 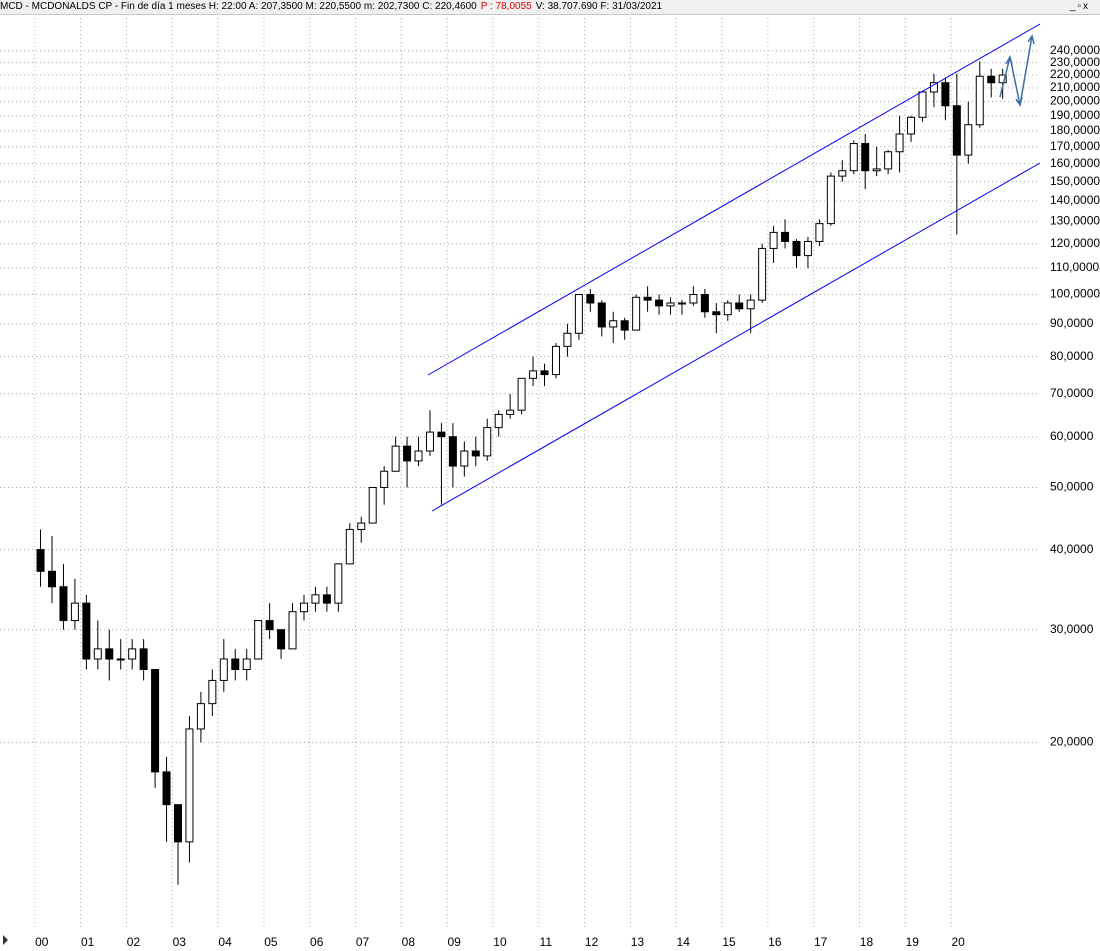 What do you see at coordinates (958, 942) in the screenshot?
I see `x-tick-label: 20` at bounding box center [958, 942].